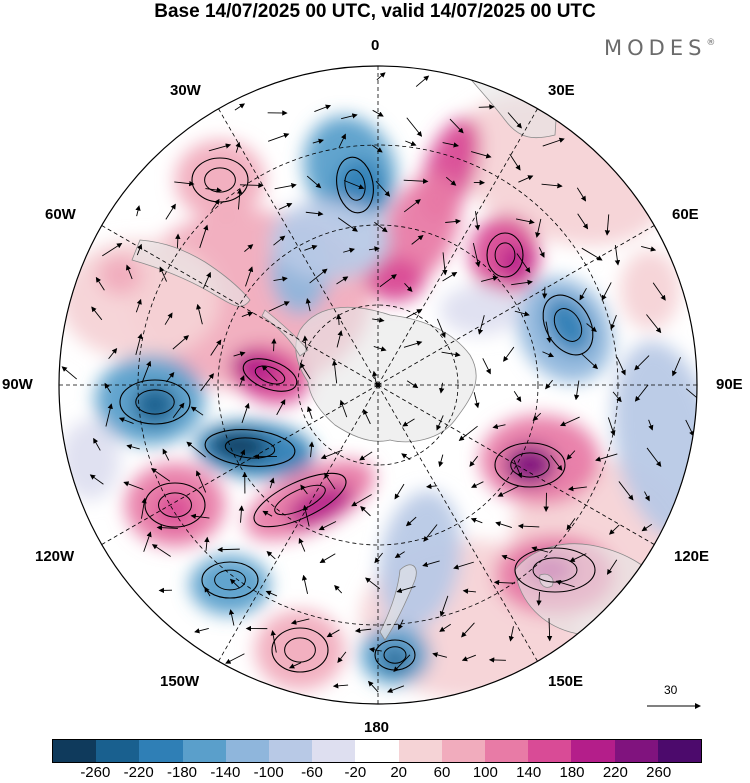 The image size is (750, 783). I want to click on colorbar-tick-label: 180, so click(572, 772).